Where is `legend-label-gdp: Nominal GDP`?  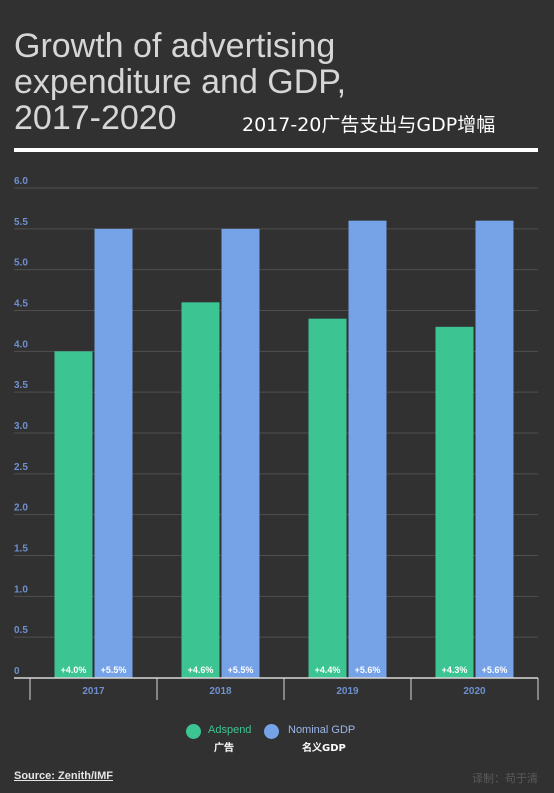 legend-label-gdp: Nominal GDP is located at coordinates (322, 730).